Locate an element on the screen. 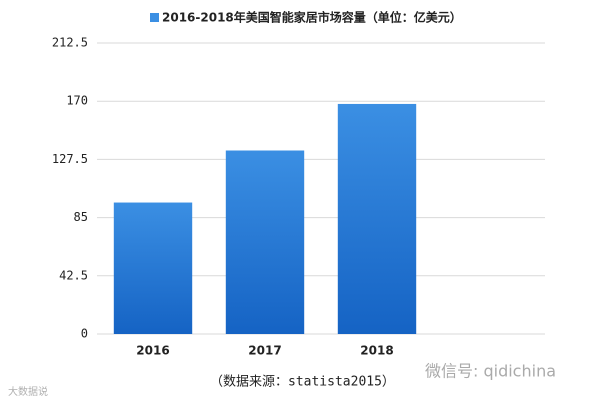 This screenshot has width=606, height=403. x-tick-label: 2017 is located at coordinates (264, 351).